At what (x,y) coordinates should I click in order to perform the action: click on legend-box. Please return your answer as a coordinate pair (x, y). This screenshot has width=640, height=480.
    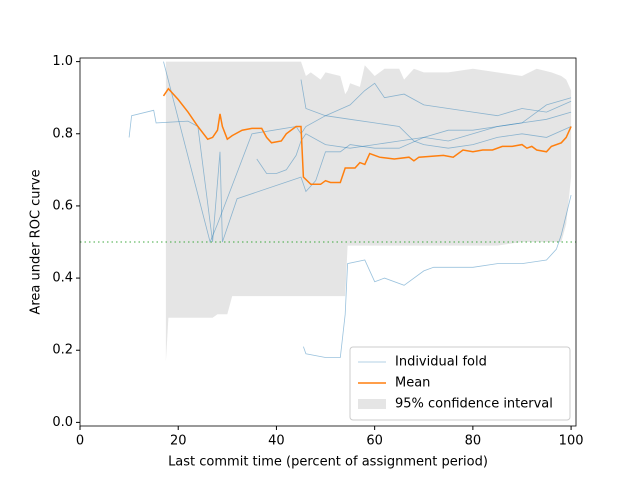
    Looking at the image, I should click on (460, 383).